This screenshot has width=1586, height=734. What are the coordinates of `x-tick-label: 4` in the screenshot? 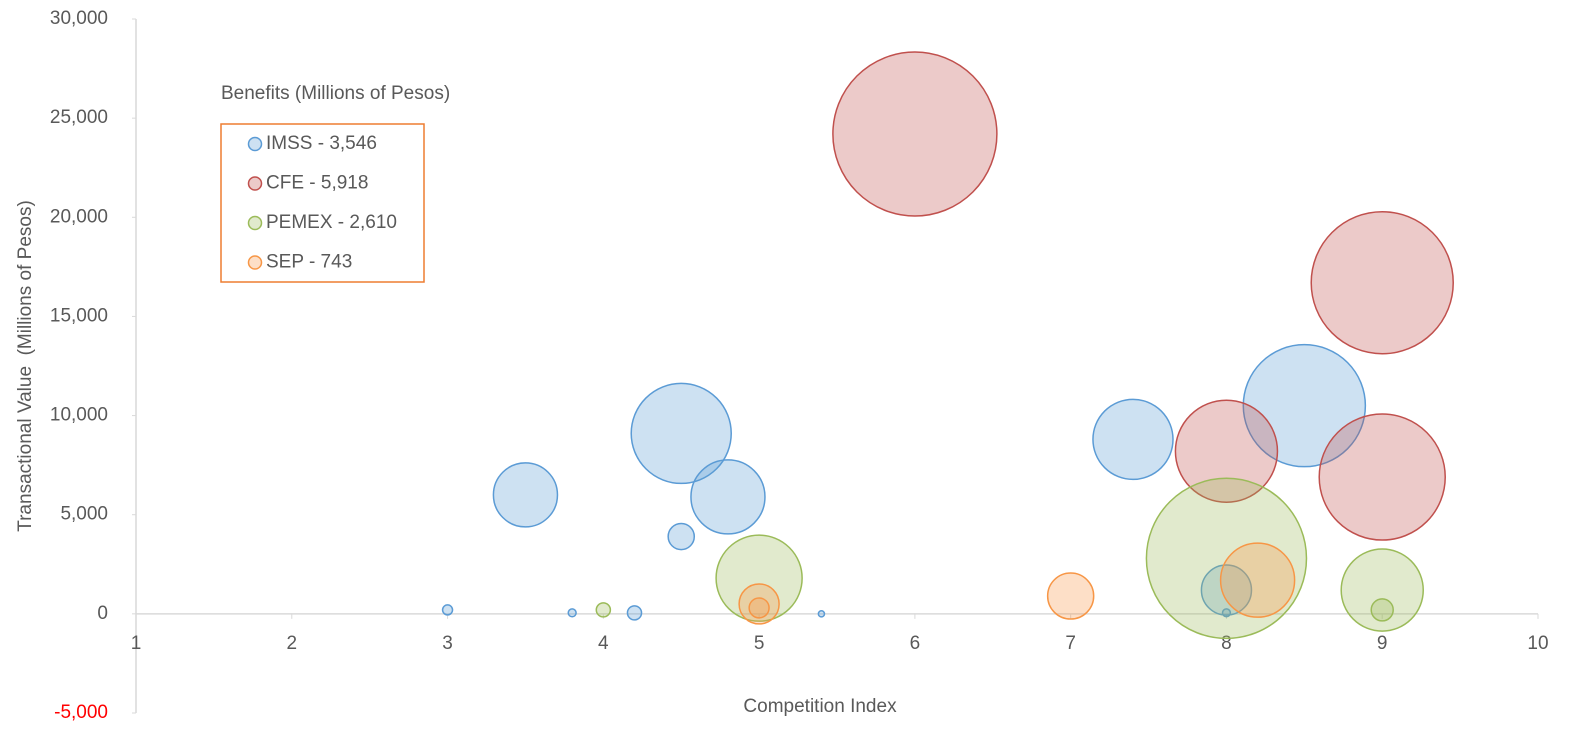 It's located at (603, 643).